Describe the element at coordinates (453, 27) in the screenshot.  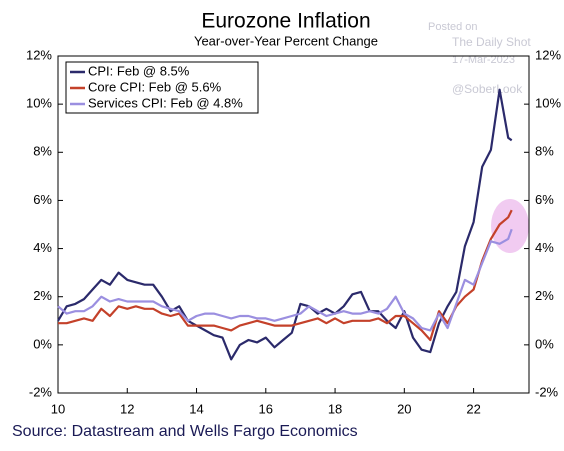
I see `watermark: Posted on` at that location.